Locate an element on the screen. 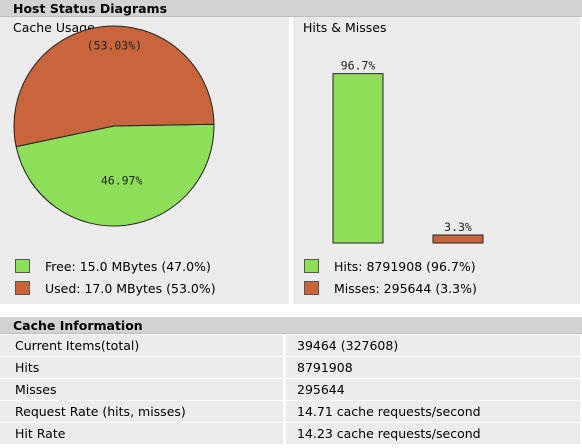  legend-label-used: Used: 17.0 MBytes (53.0%) is located at coordinates (130, 288).